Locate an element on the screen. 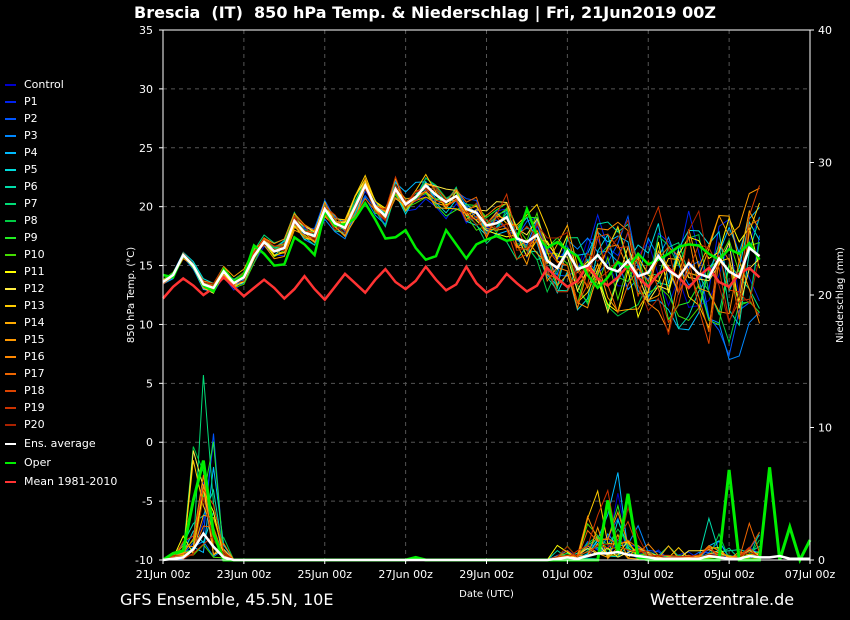 Image resolution: width=850 pixels, height=620 pixels. y-tick-label: 10 is located at coordinates (146, 324).